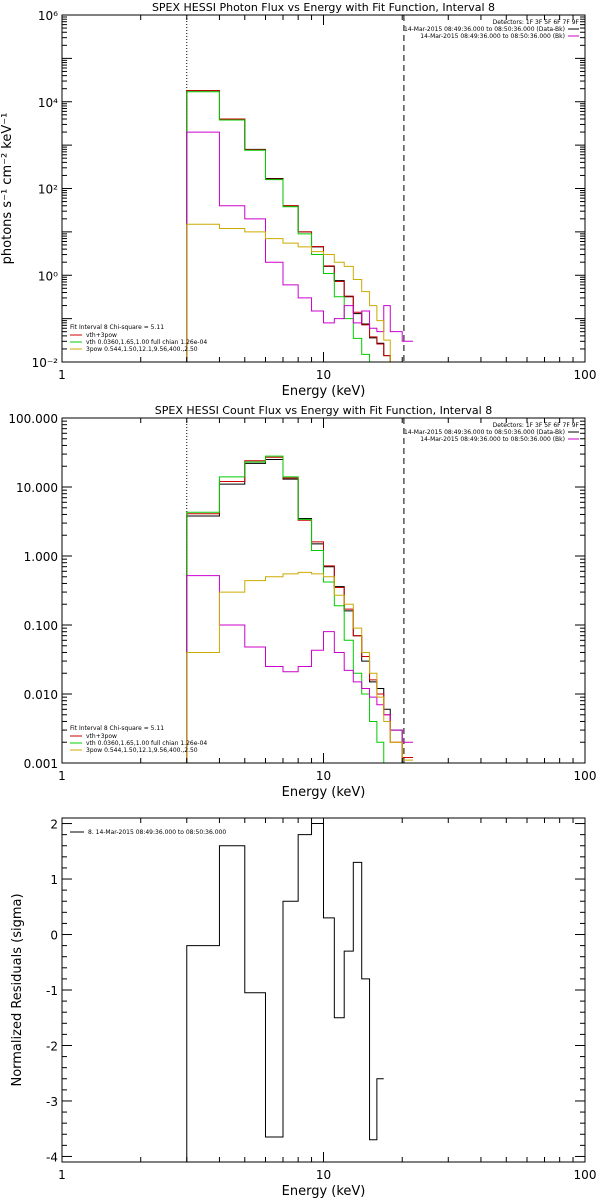 The height and width of the screenshot is (1200, 600). Describe the element at coordinates (7, 189) in the screenshot. I see `y-axis-label: photons s⁻¹ cm⁻² keV⁻¹` at that location.